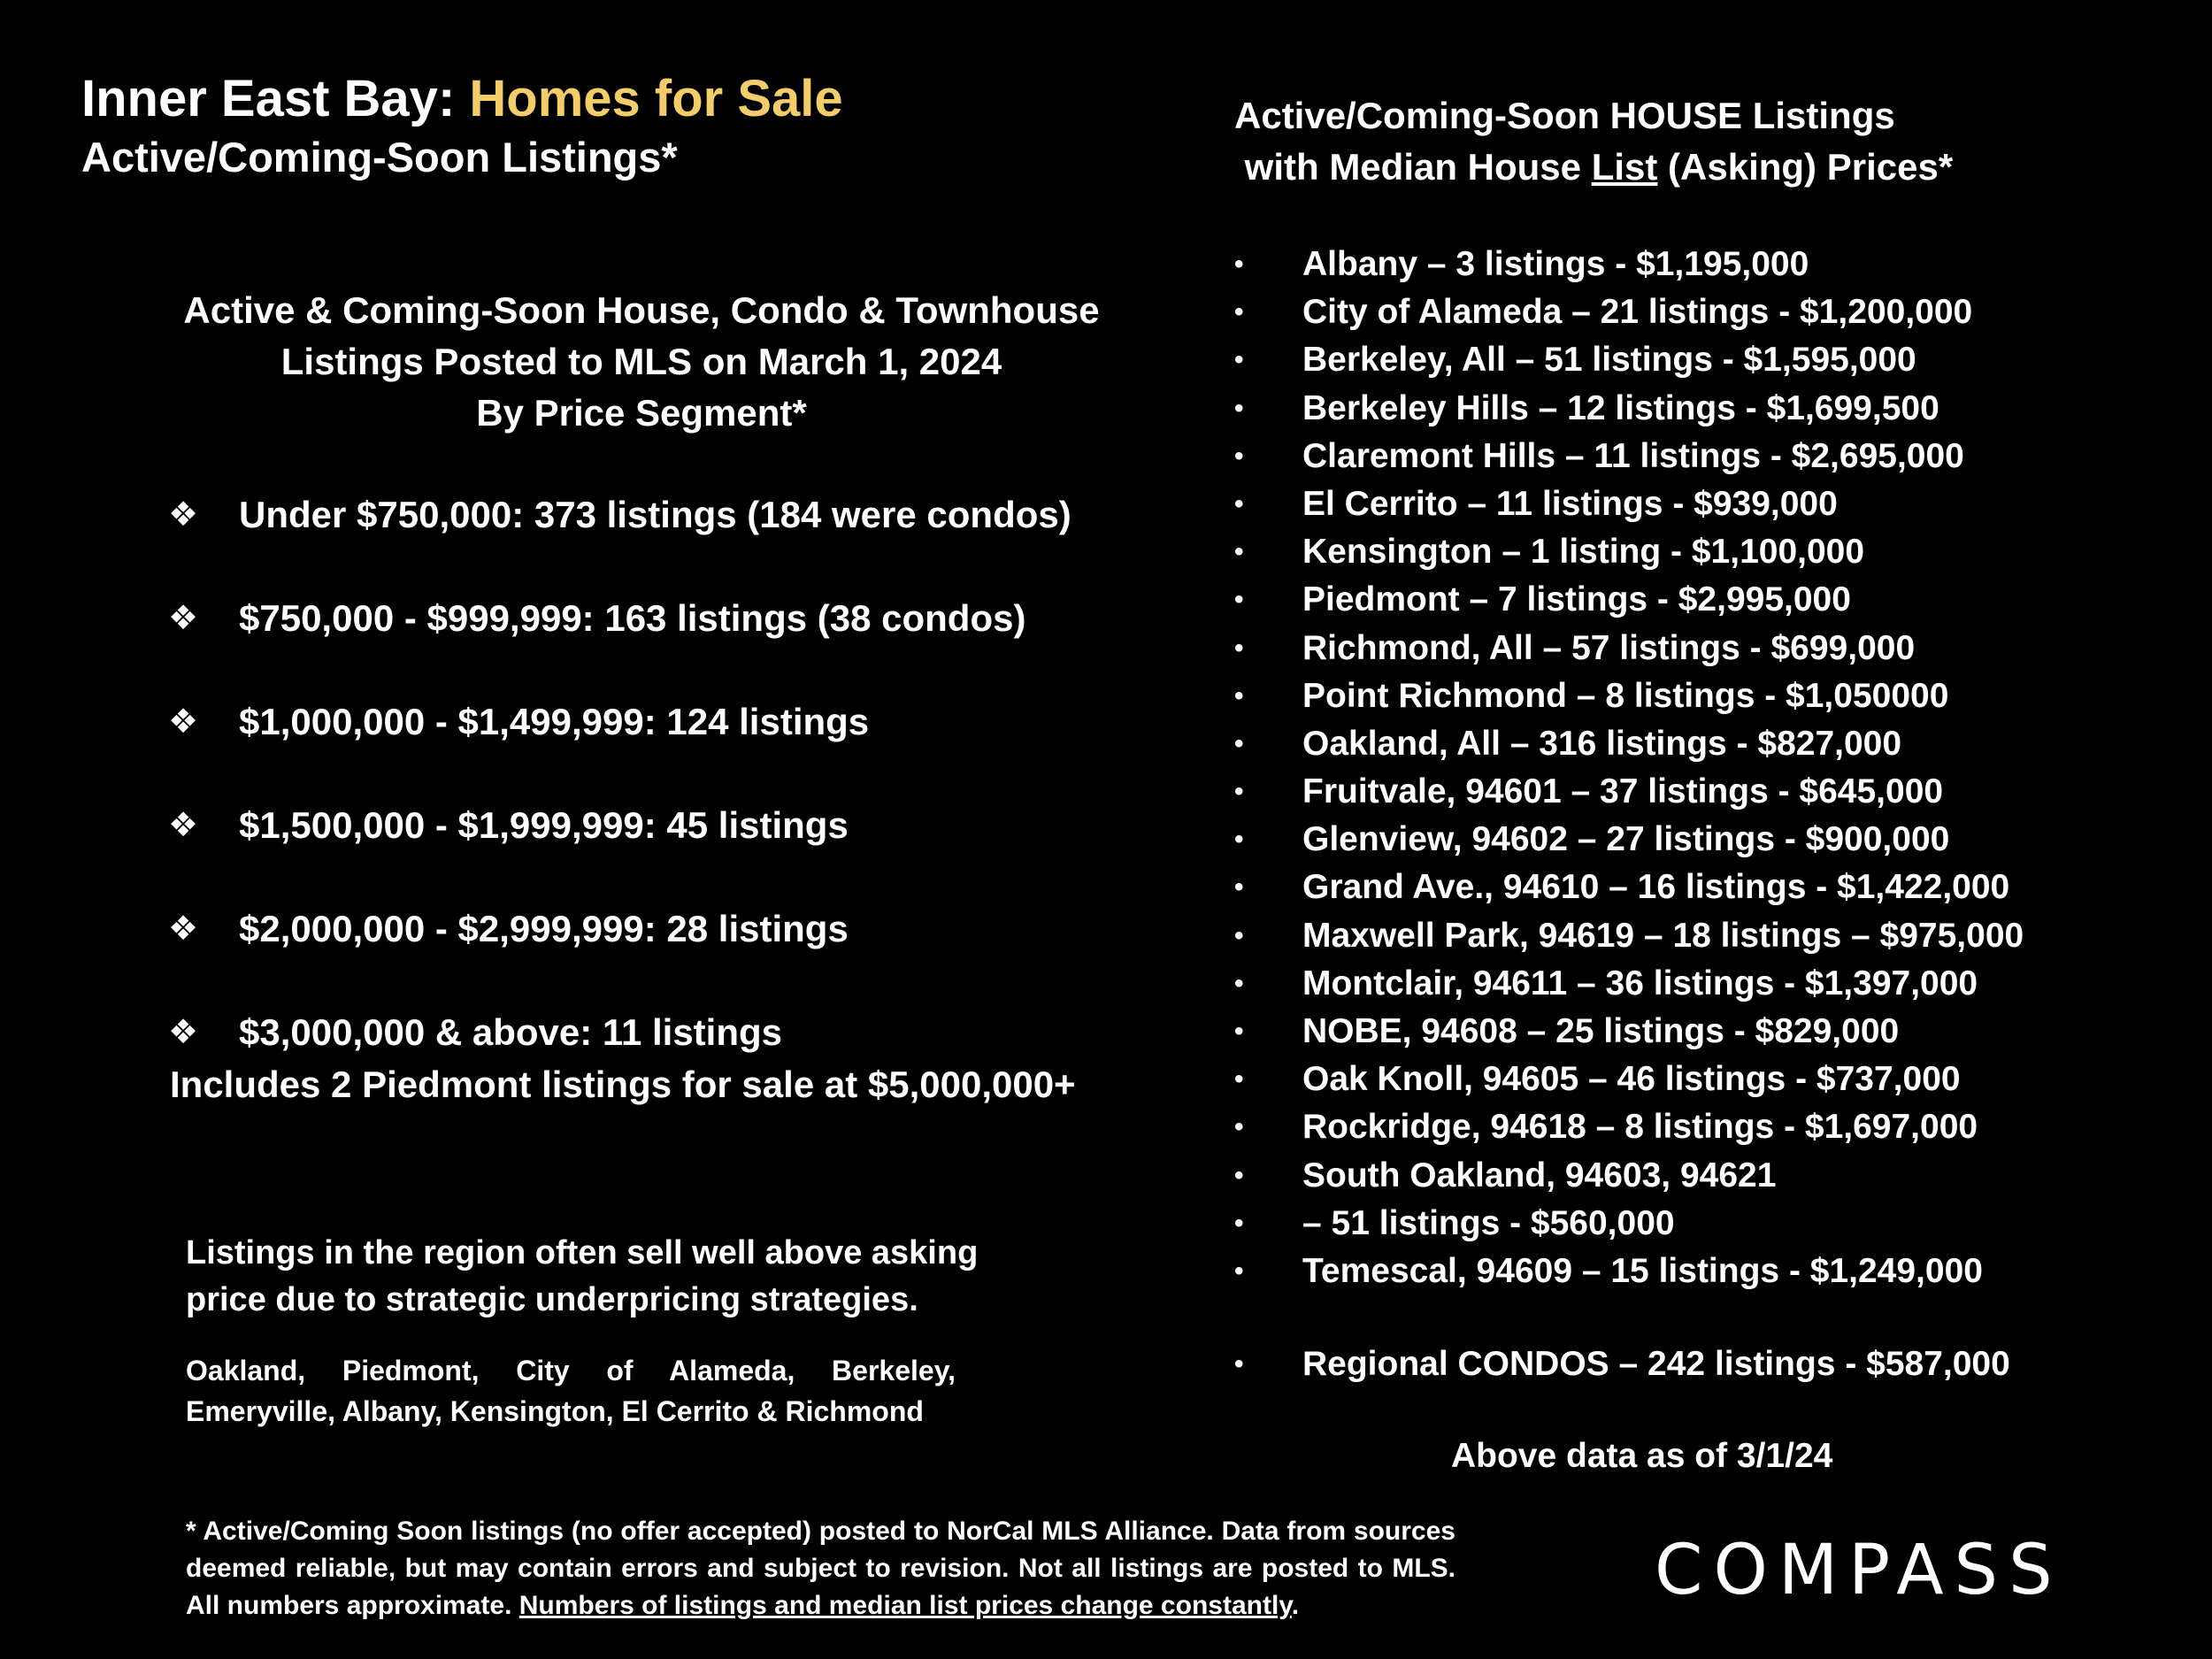 The height and width of the screenshot is (1659, 2212). Describe the element at coordinates (664, 855) in the screenshot. I see `price-segment-item: ❖ $1,500,000 - $1,999,999: 45 listings` at that location.